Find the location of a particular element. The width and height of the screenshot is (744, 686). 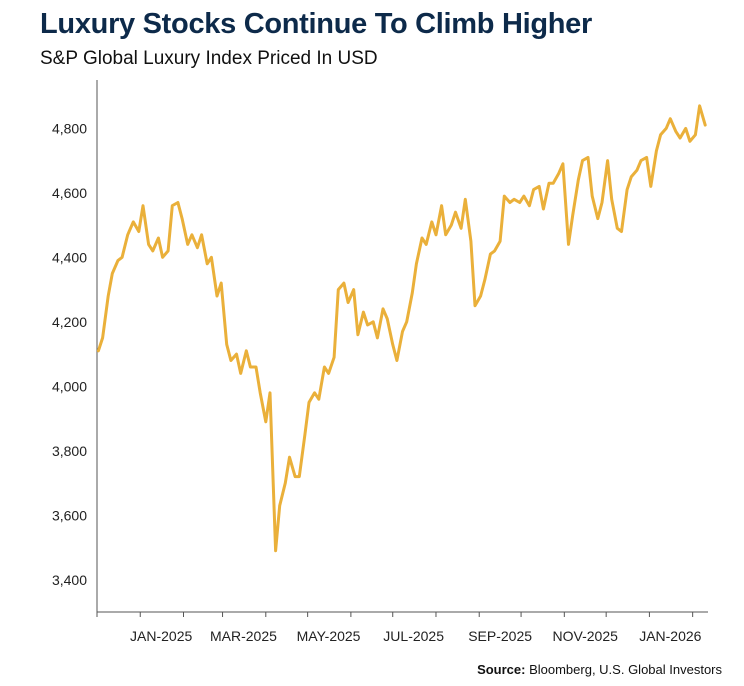

x-tick-label: MAY-2025 is located at coordinates (329, 636).